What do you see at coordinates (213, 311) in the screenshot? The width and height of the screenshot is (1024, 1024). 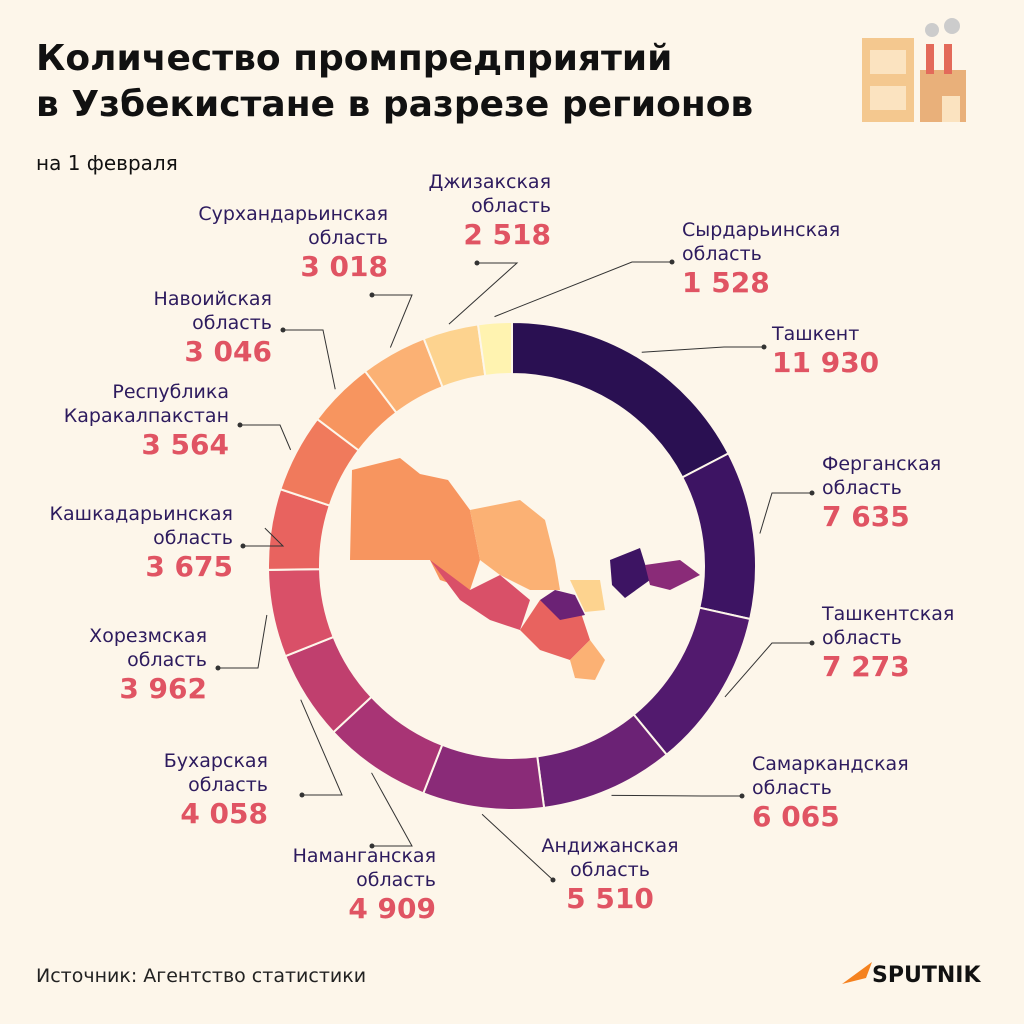 I see `region-label: Навоийская область` at bounding box center [213, 311].